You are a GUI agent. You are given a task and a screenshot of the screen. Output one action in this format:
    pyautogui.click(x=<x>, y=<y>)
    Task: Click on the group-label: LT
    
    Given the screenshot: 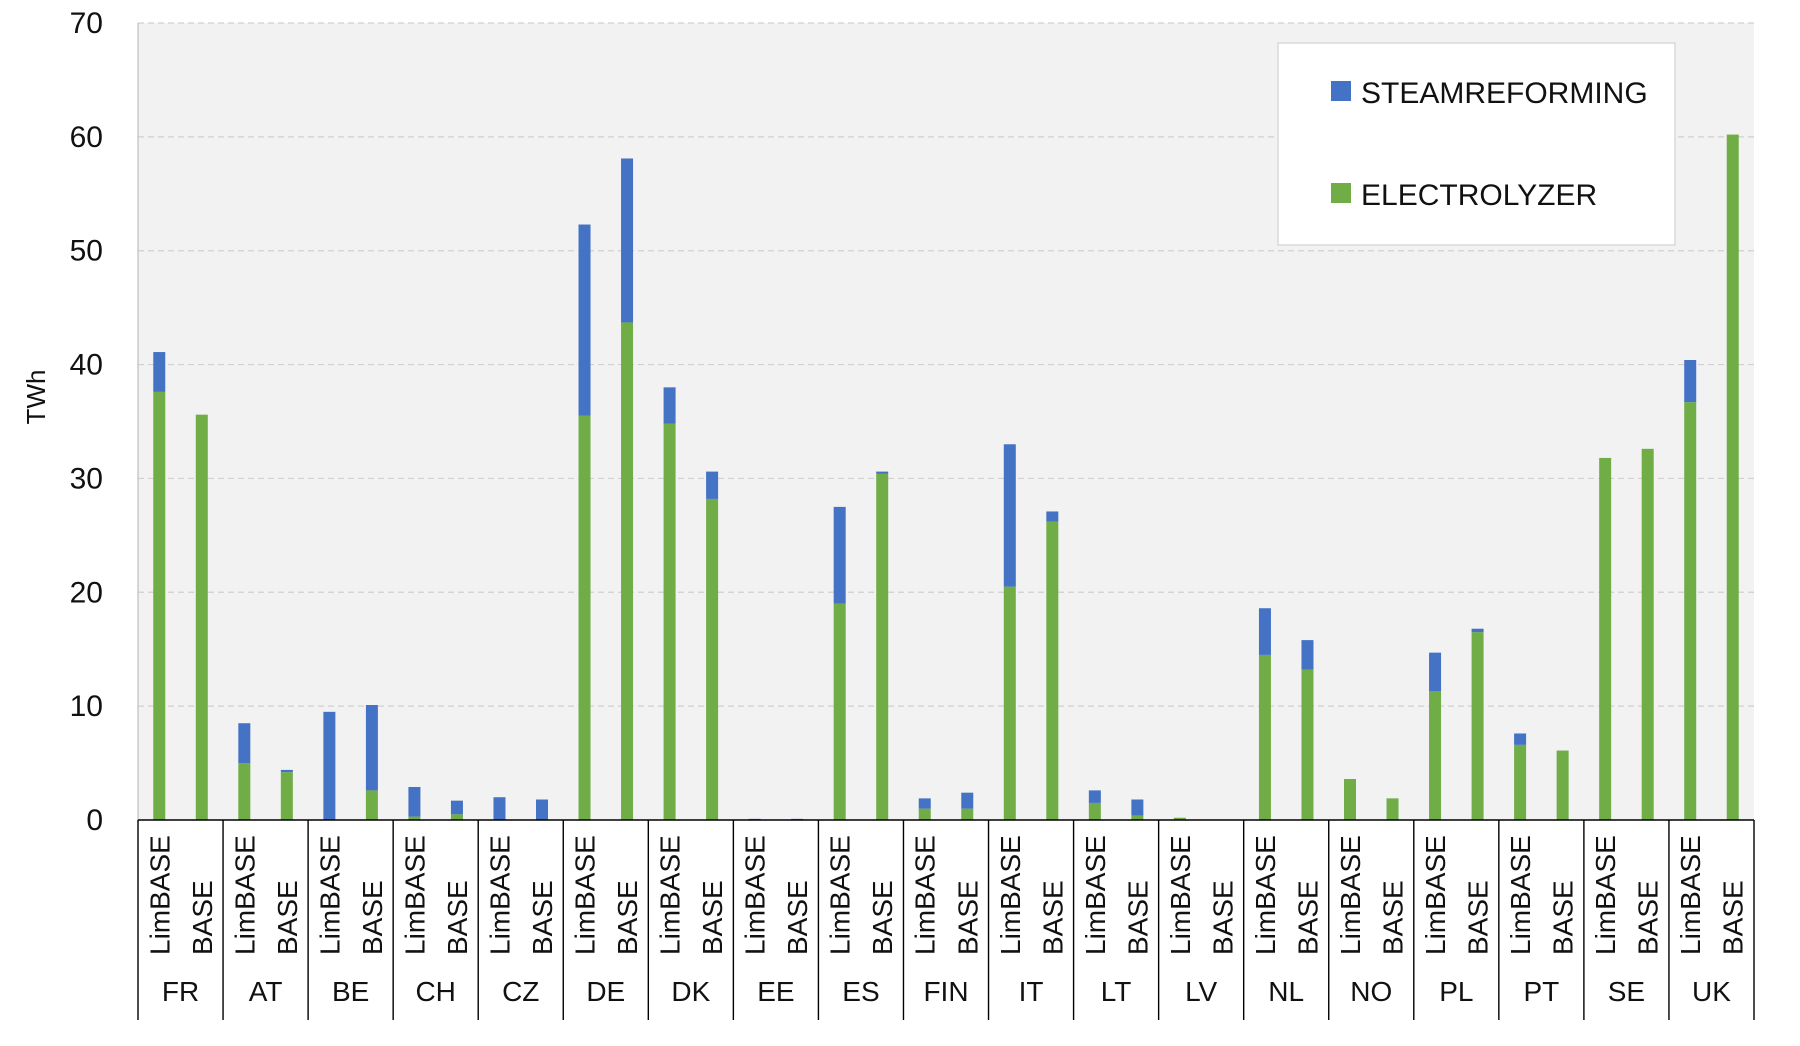 What is the action you would take?
    pyautogui.click(x=1116, y=991)
    